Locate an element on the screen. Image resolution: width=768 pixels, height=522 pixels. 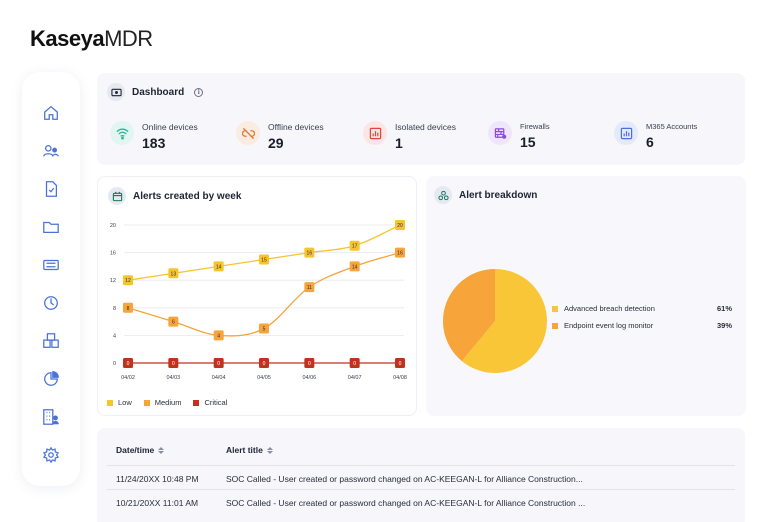
wifi-icon is located at coordinates (122, 133).